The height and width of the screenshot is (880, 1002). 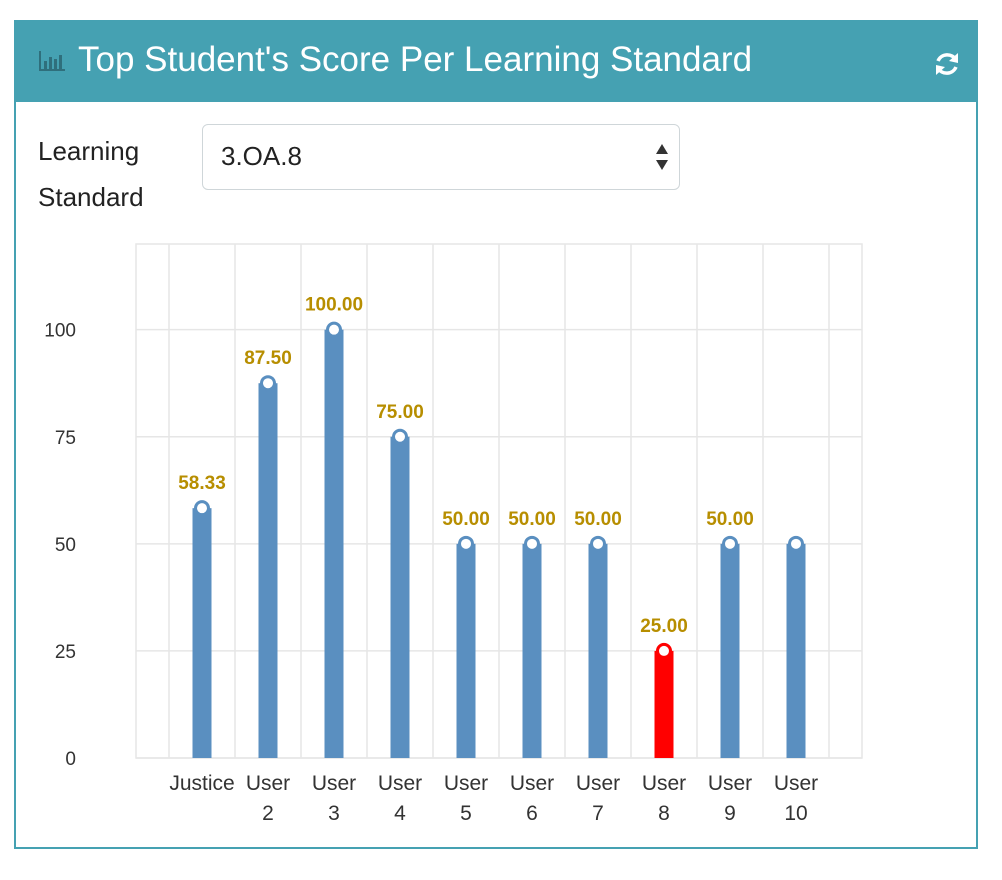 I want to click on x-tick-label: 8, so click(x=664, y=813).